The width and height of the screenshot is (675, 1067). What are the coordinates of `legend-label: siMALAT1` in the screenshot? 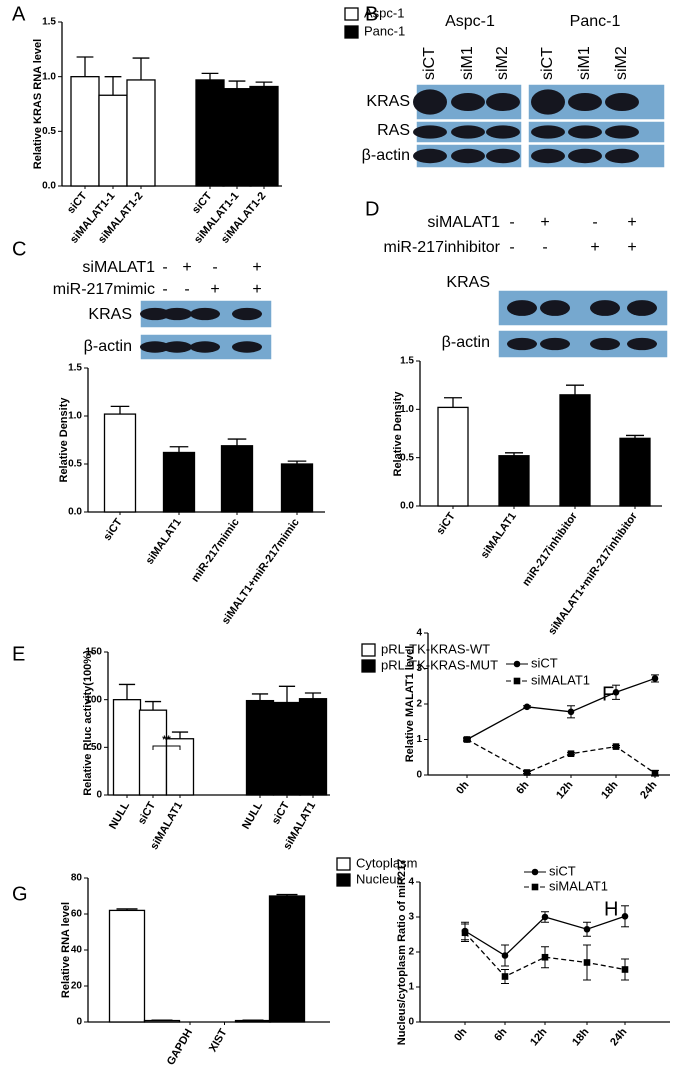 It's located at (578, 885).